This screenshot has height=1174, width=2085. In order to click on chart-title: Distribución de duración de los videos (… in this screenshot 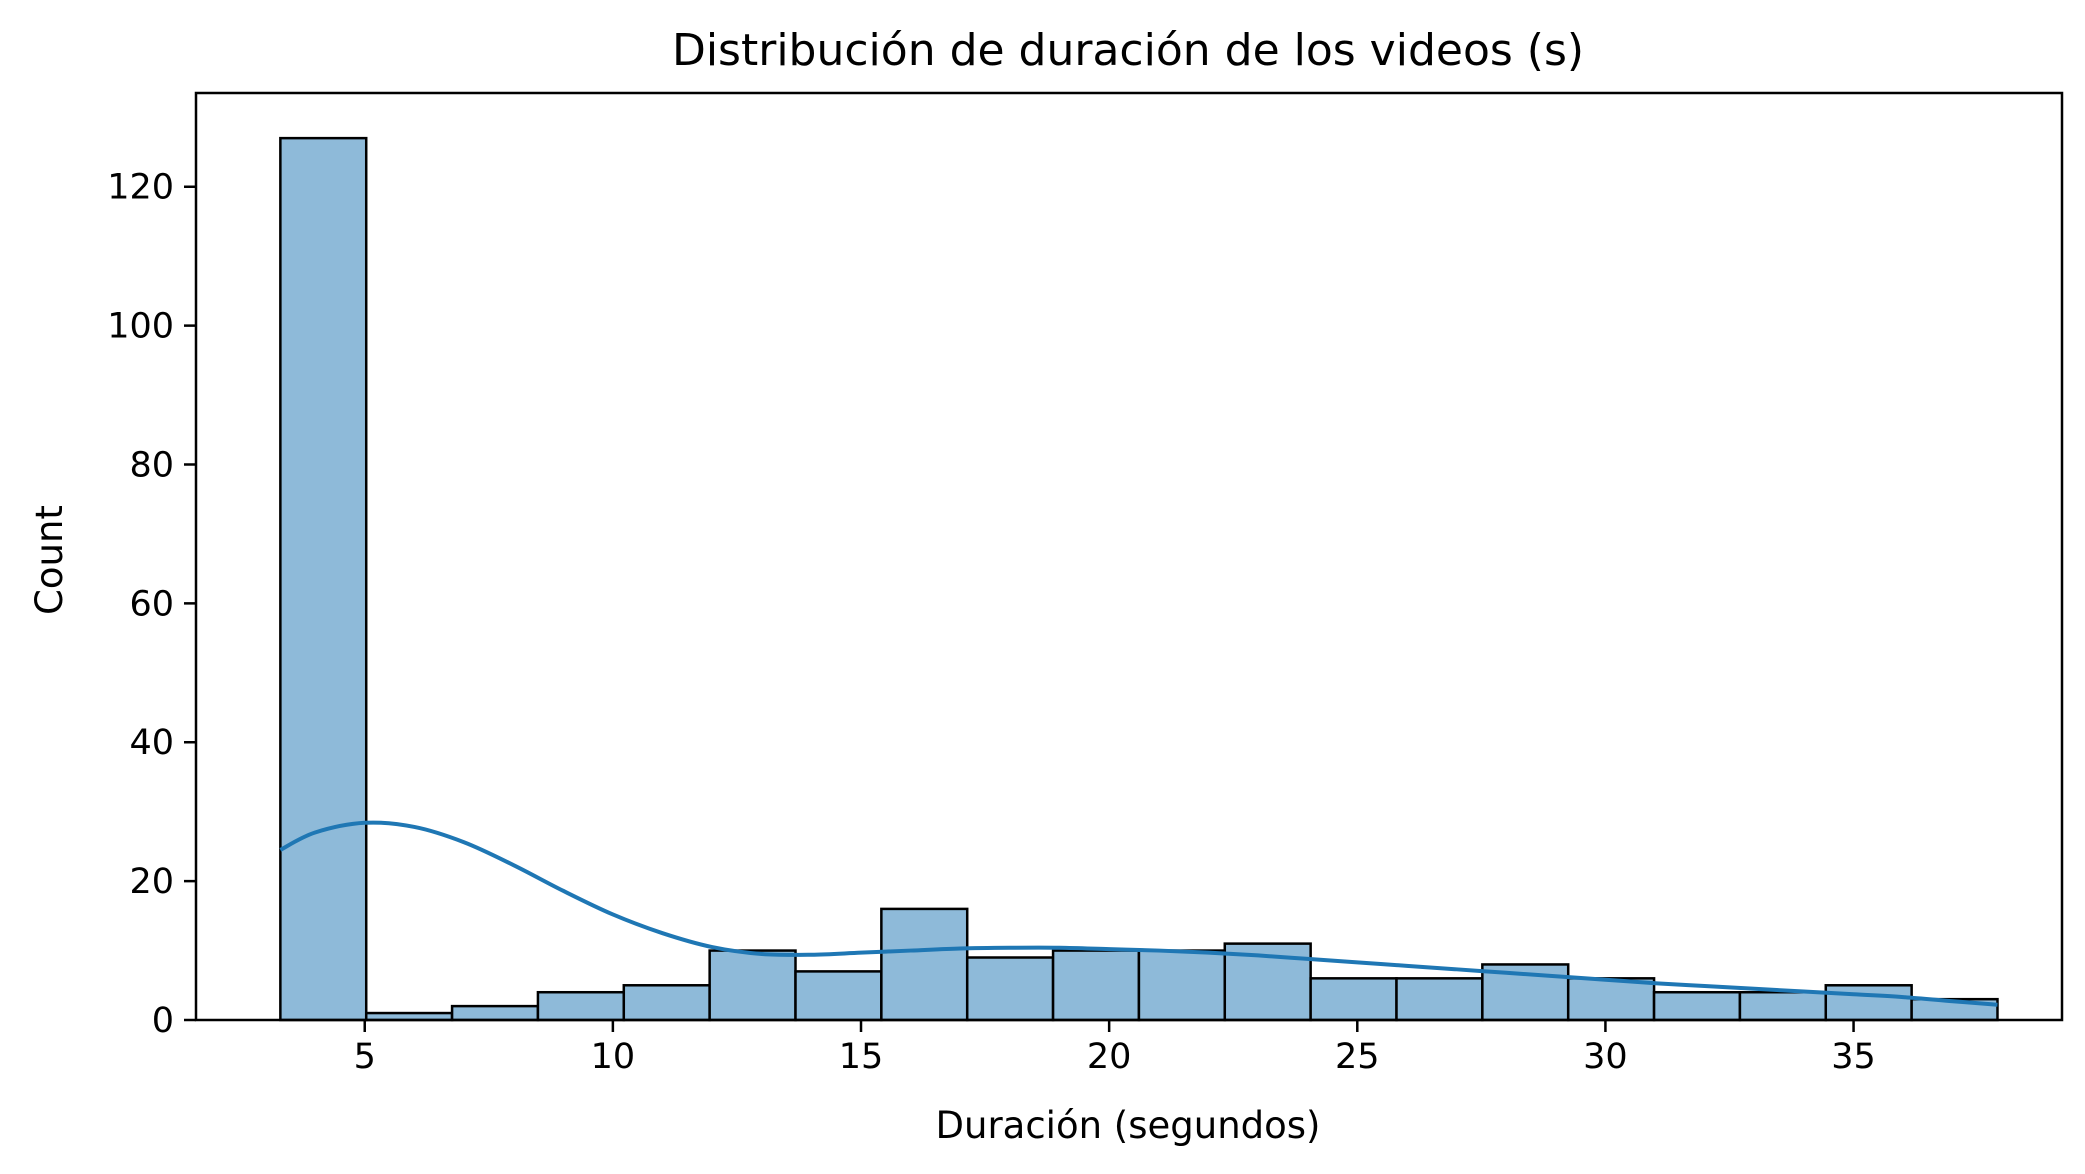, I will do `click(1128, 50)`.